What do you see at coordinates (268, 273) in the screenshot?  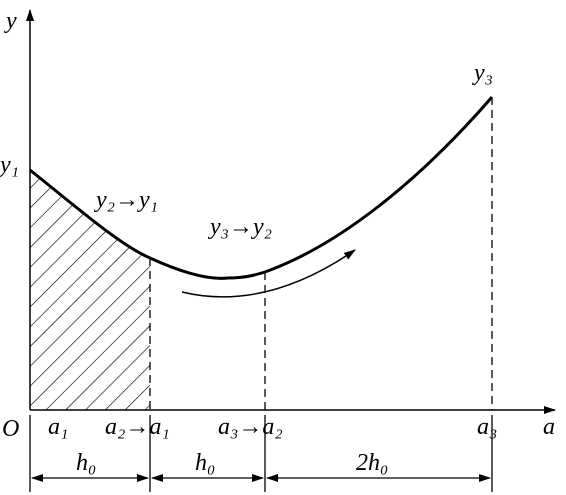 I see `motion-arrow` at bounding box center [268, 273].